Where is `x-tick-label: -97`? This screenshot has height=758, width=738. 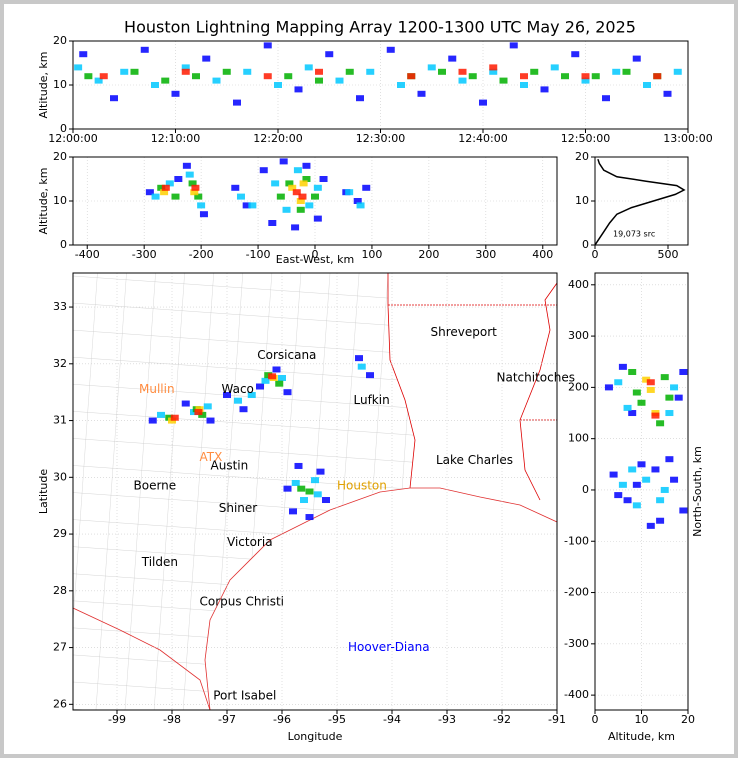 x-tick-label: -97 is located at coordinates (227, 719).